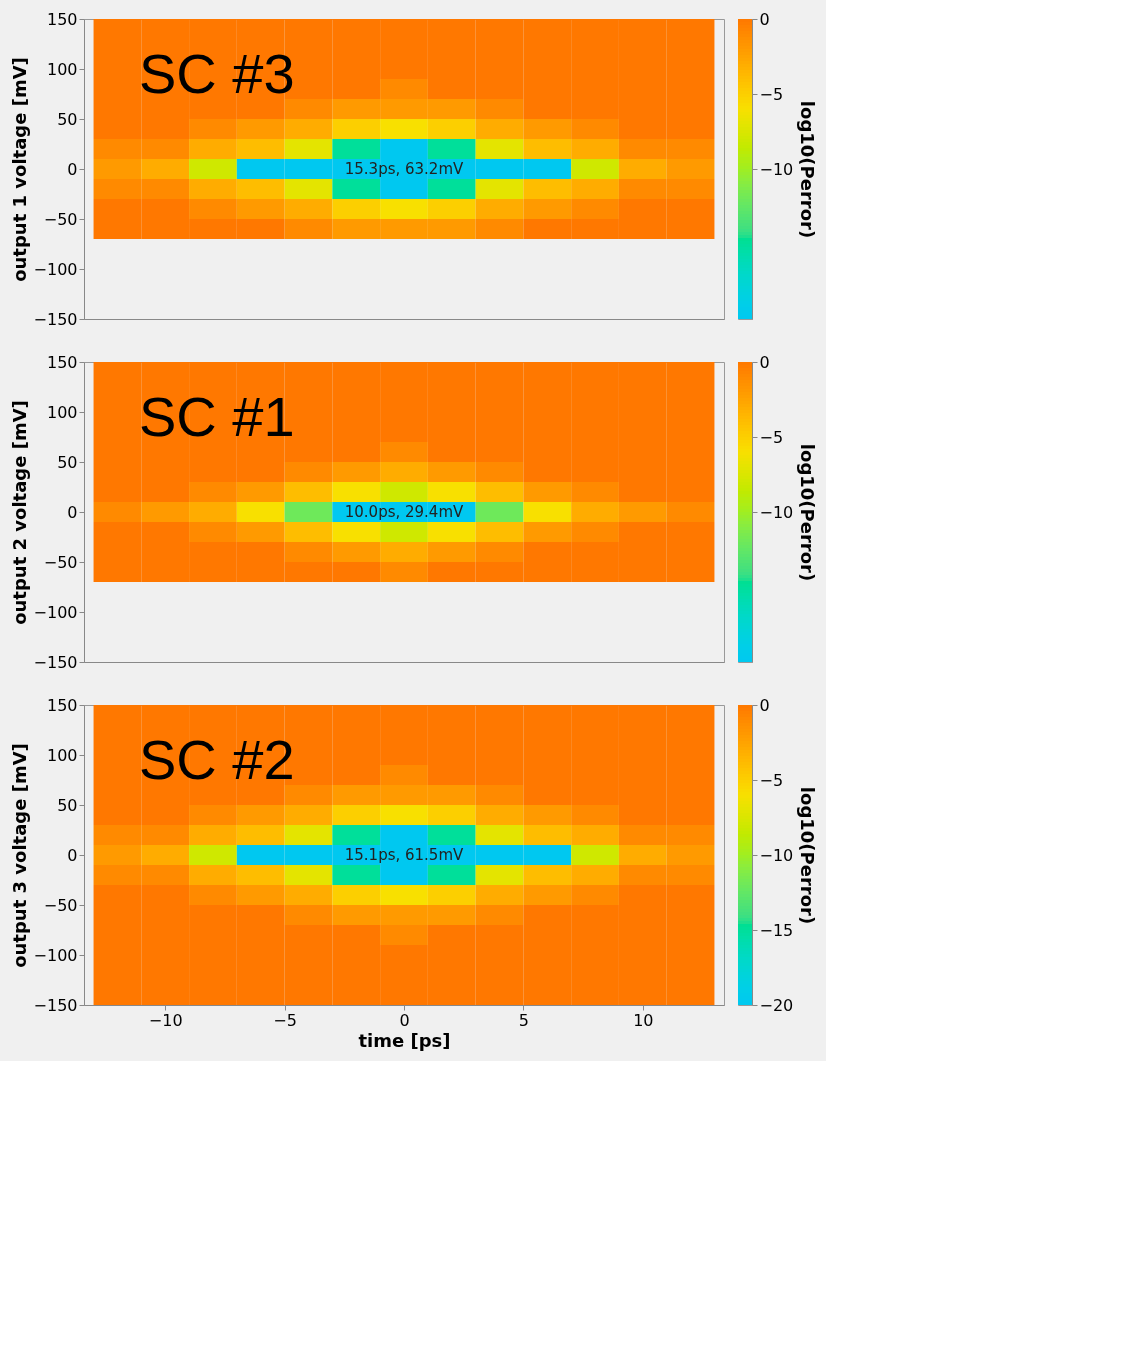 The width and height of the screenshot is (1140, 1354). I want to click on annotation: 15.3ps, 63.2mV, so click(404, 169).